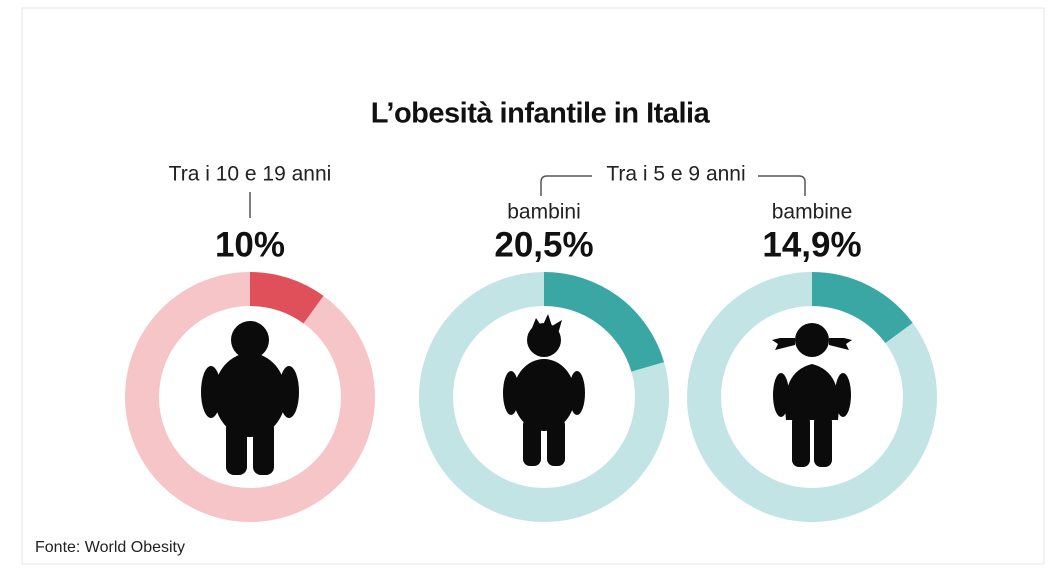  What do you see at coordinates (541, 114) in the screenshot?
I see `title: L’obesità infantile in Italia` at bounding box center [541, 114].